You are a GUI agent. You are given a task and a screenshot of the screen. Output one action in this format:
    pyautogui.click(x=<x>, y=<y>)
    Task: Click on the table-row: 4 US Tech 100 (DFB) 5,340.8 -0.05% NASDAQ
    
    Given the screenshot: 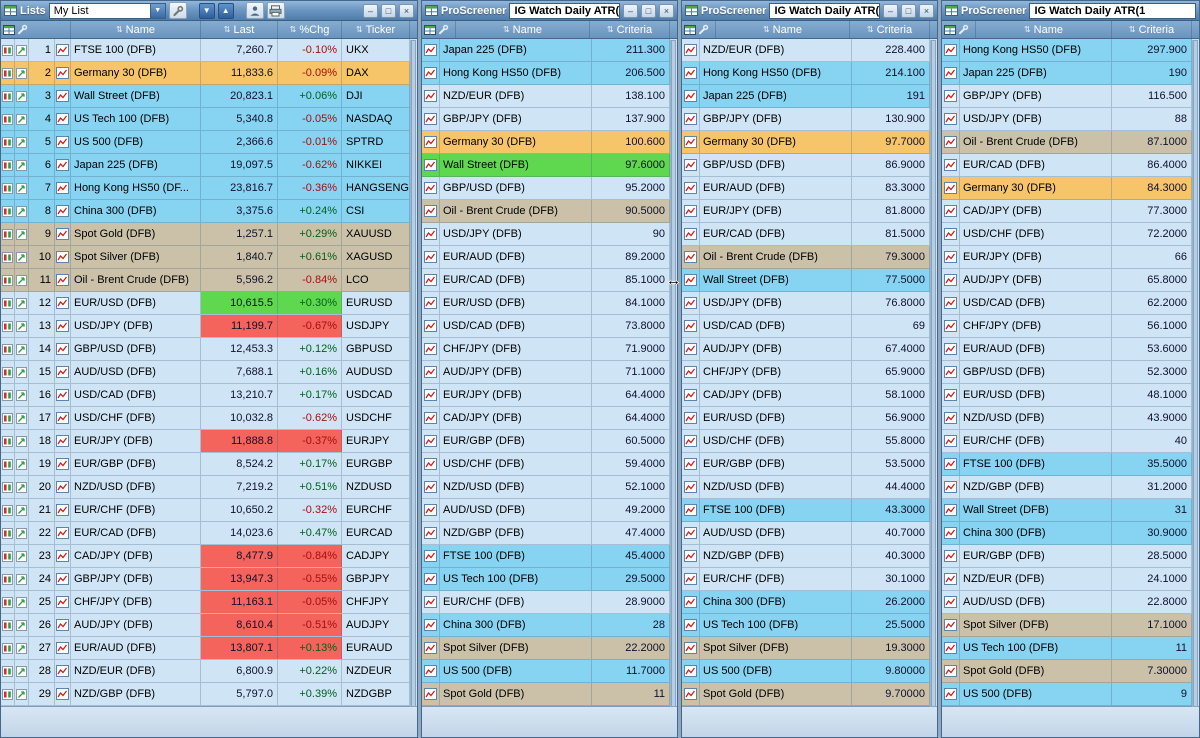 What is the action you would take?
    pyautogui.click(x=205, y=119)
    